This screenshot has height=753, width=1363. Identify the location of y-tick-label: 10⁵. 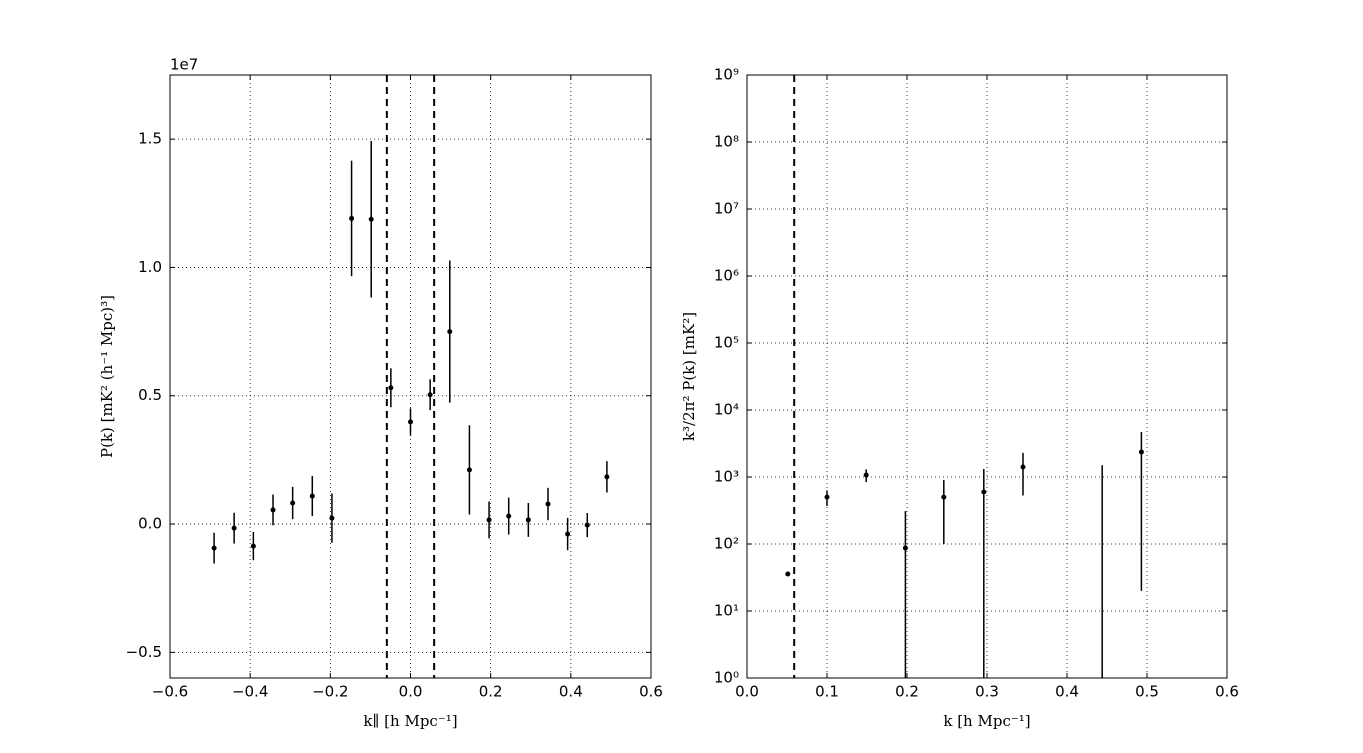
(726, 343).